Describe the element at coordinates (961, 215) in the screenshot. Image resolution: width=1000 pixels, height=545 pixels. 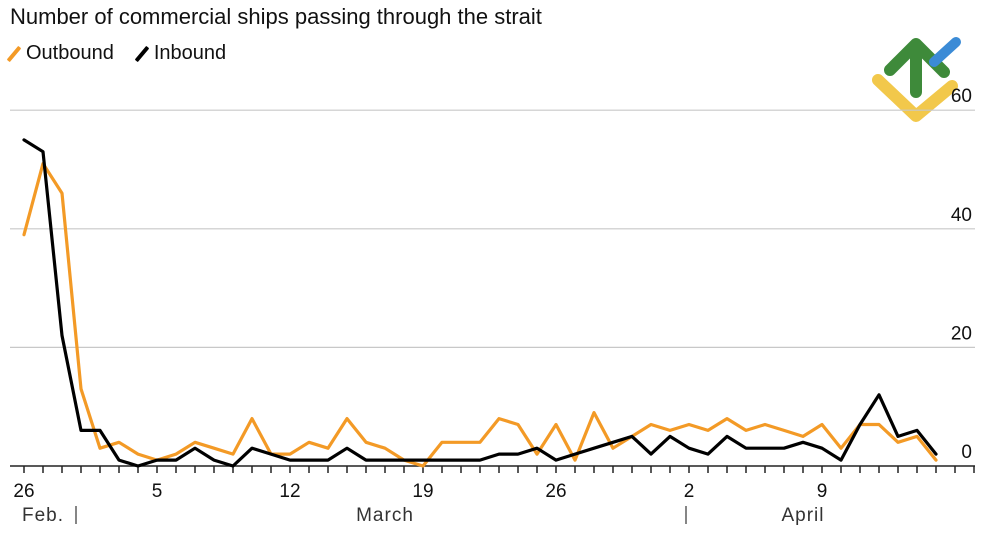
I see `y-tick-label: 40` at that location.